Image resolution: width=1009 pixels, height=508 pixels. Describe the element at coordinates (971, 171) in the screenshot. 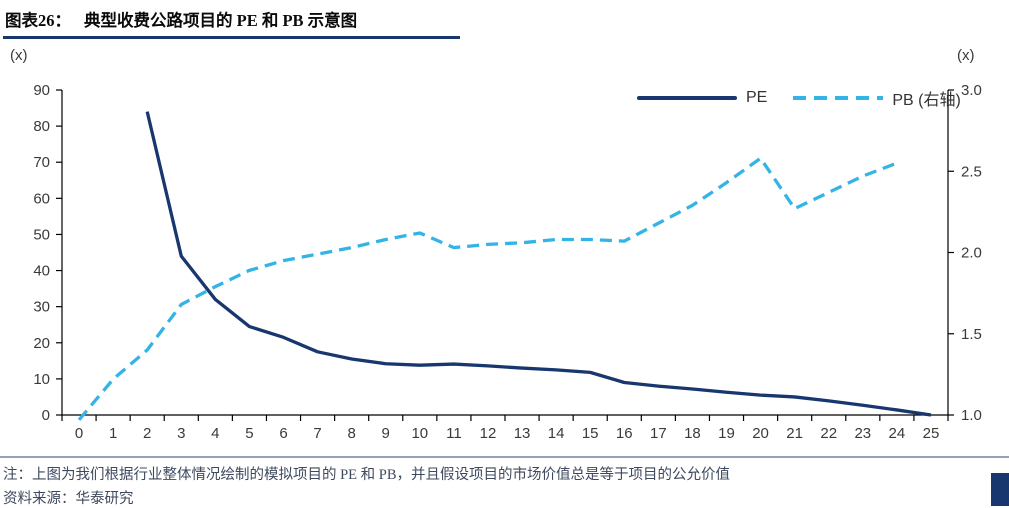

I see `right-axis-tick-label: 2.5` at that location.